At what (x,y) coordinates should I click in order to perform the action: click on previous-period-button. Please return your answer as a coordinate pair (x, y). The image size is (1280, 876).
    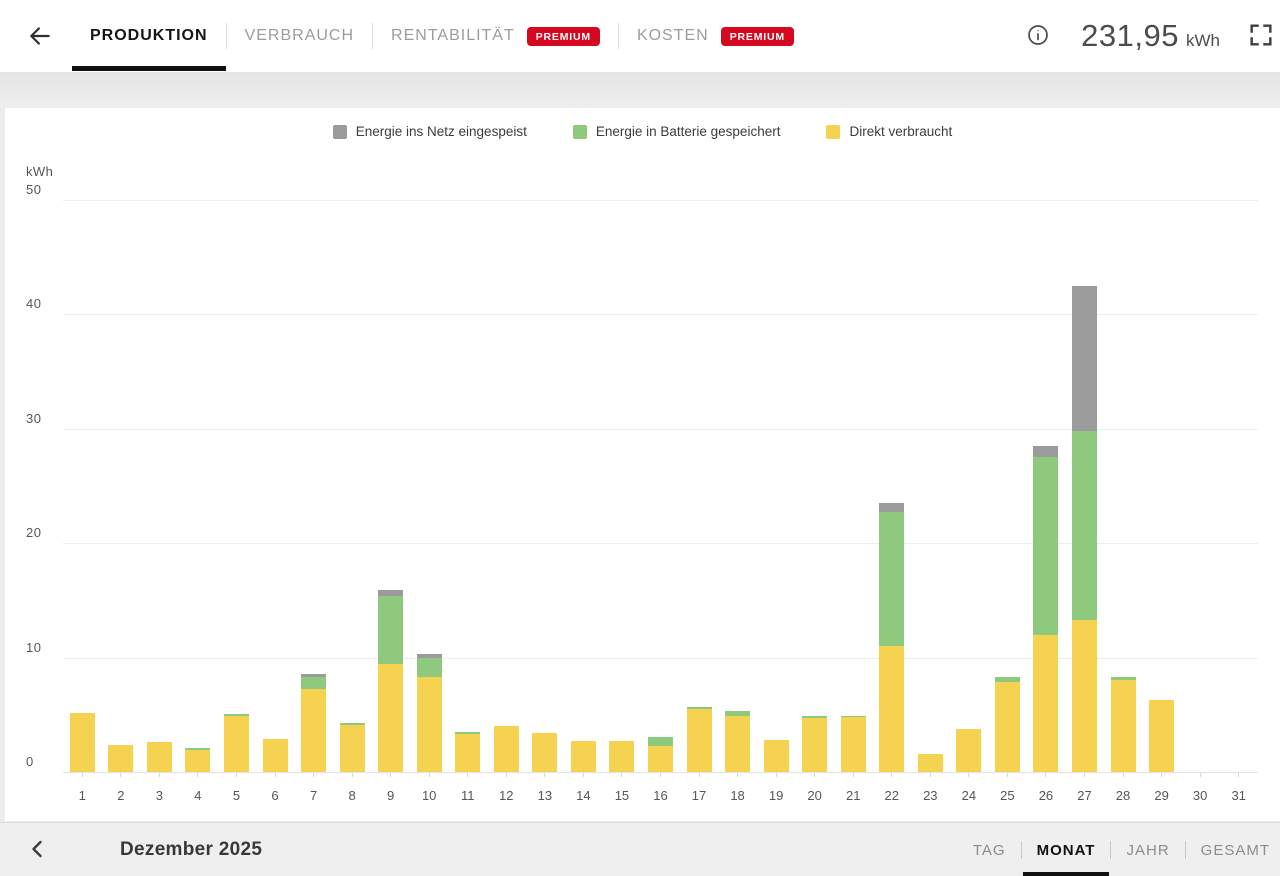
    Looking at the image, I should click on (38, 850).